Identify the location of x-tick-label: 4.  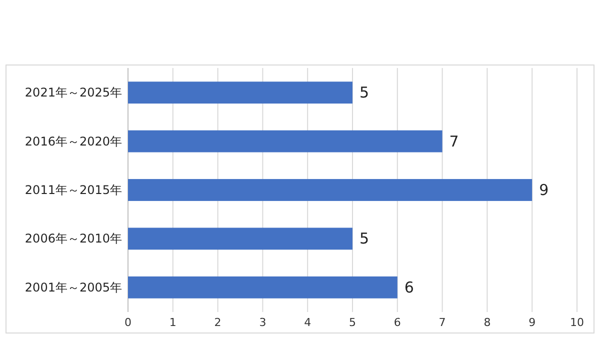
(308, 322).